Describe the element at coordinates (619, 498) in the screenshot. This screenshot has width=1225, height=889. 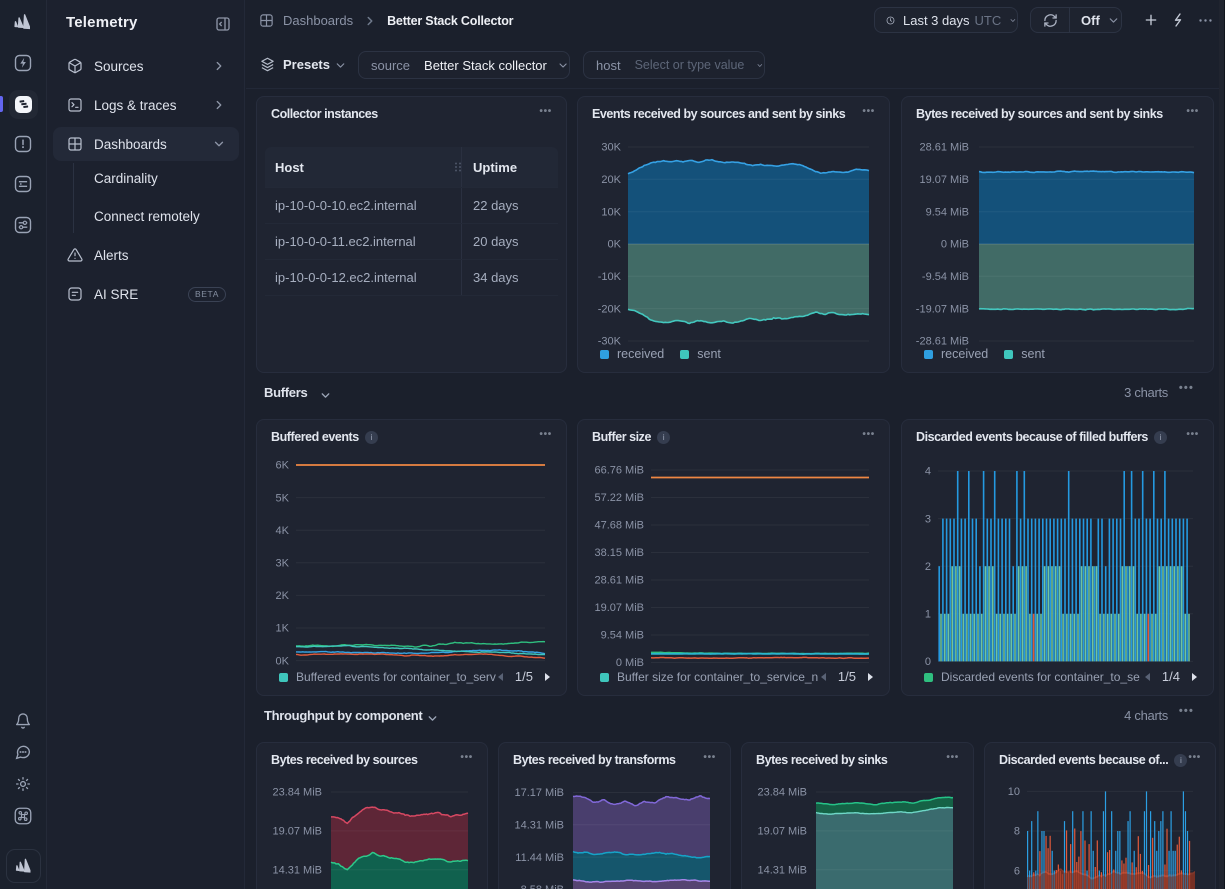
I see `svg-text: 57.22 MiB` at that location.